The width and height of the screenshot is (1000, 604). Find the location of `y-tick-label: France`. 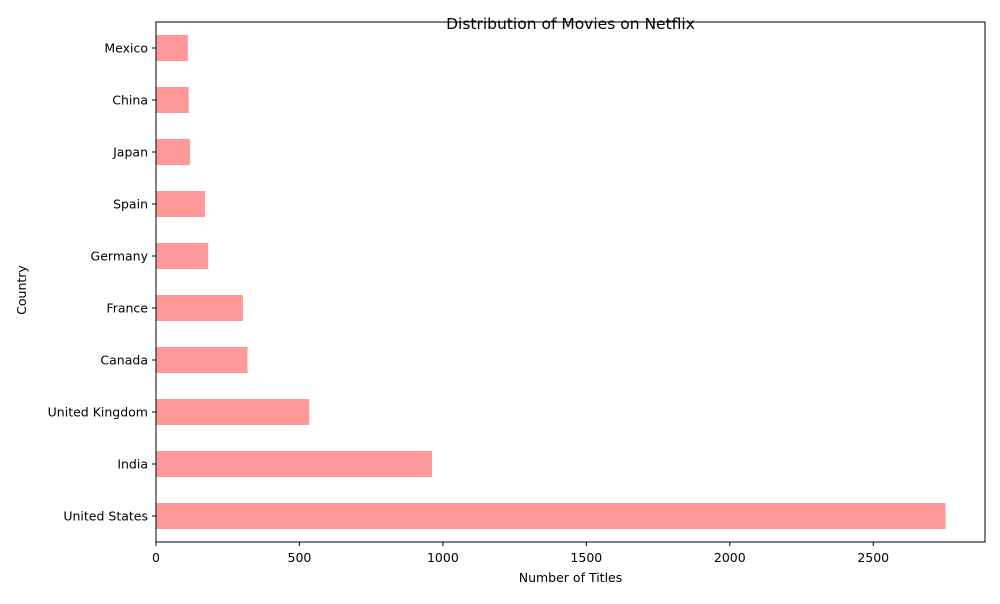

y-tick-label: France is located at coordinates (127, 308).